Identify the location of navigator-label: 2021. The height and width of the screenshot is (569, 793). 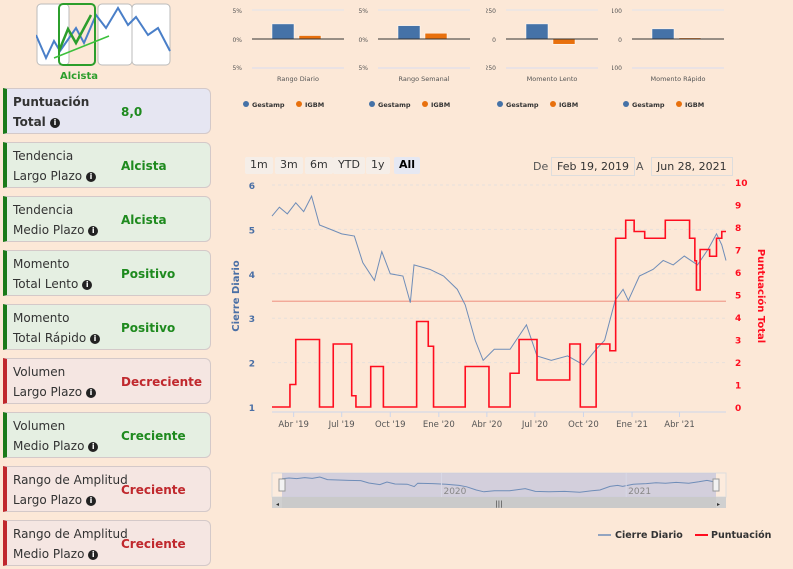
(639, 492).